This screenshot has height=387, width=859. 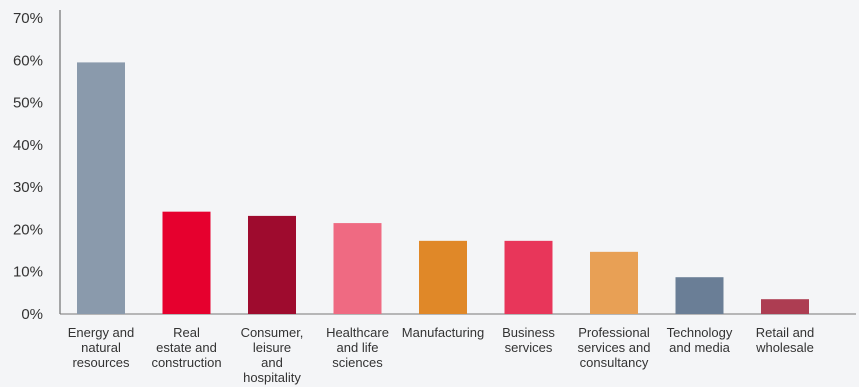 What do you see at coordinates (443, 332) in the screenshot?
I see `category-label: Manufacturing` at bounding box center [443, 332].